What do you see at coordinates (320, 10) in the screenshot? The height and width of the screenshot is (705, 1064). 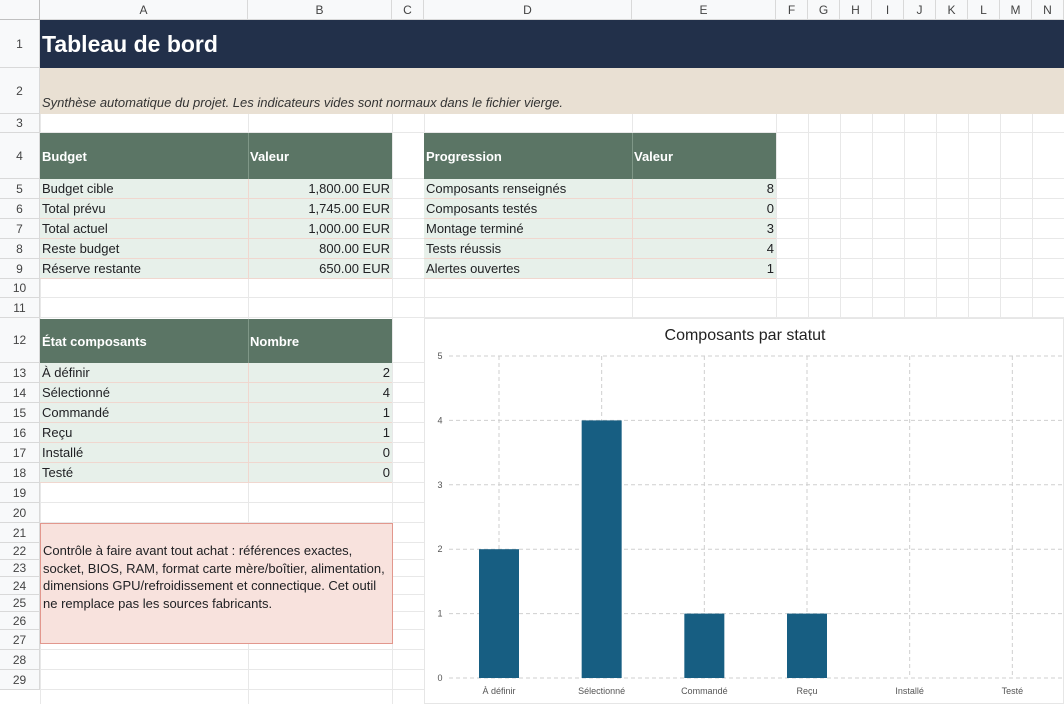 I see `column-header-b: B` at bounding box center [320, 10].